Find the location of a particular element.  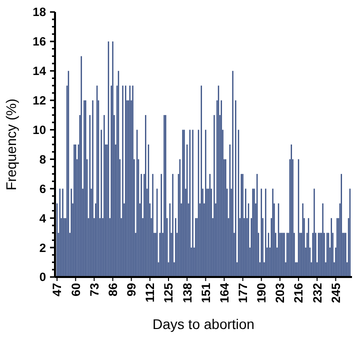

y-tick-label: 14 is located at coordinates (39, 71).